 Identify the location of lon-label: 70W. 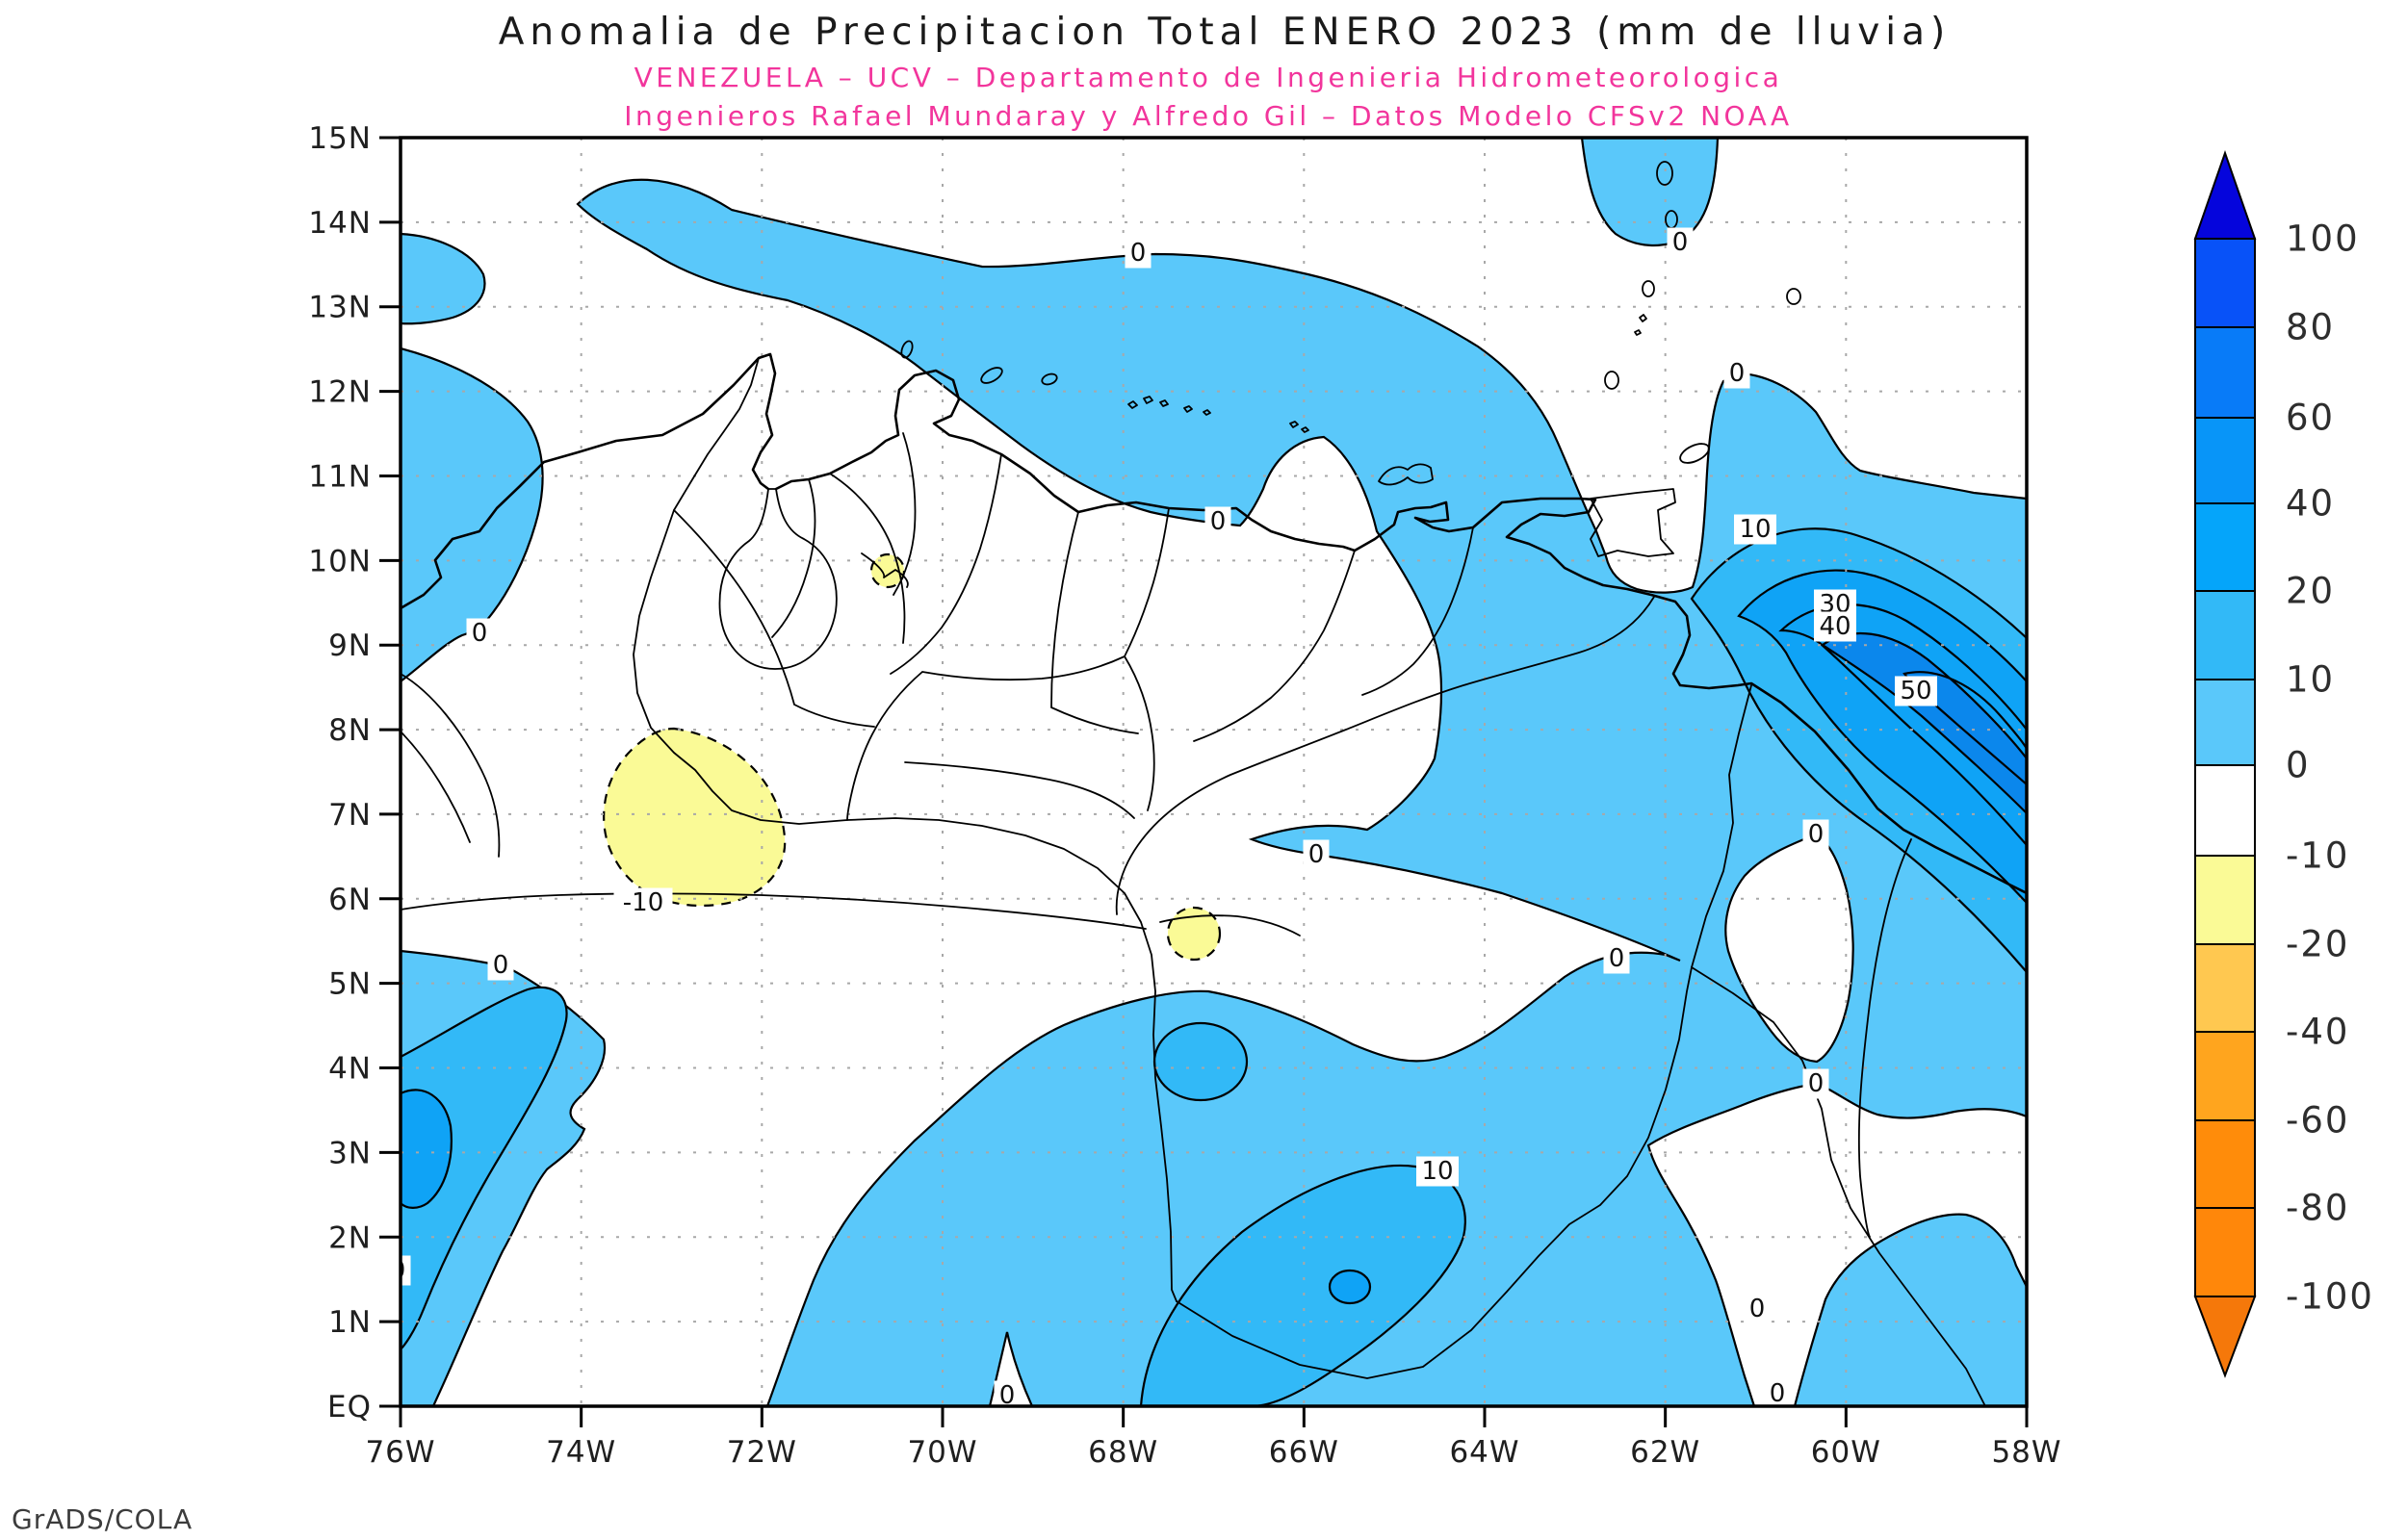
(942, 1452).